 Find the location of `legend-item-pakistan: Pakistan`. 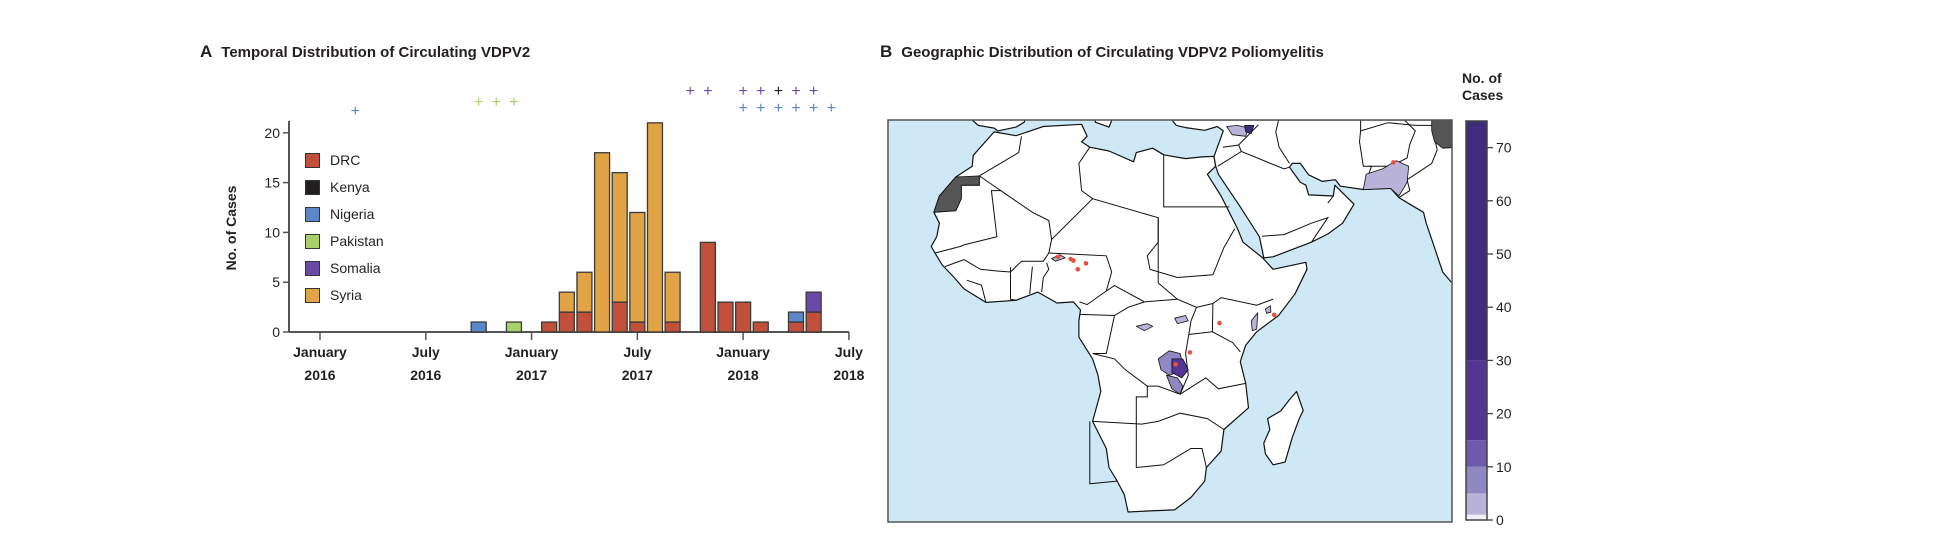

legend-item-pakistan: Pakistan is located at coordinates (344, 241).